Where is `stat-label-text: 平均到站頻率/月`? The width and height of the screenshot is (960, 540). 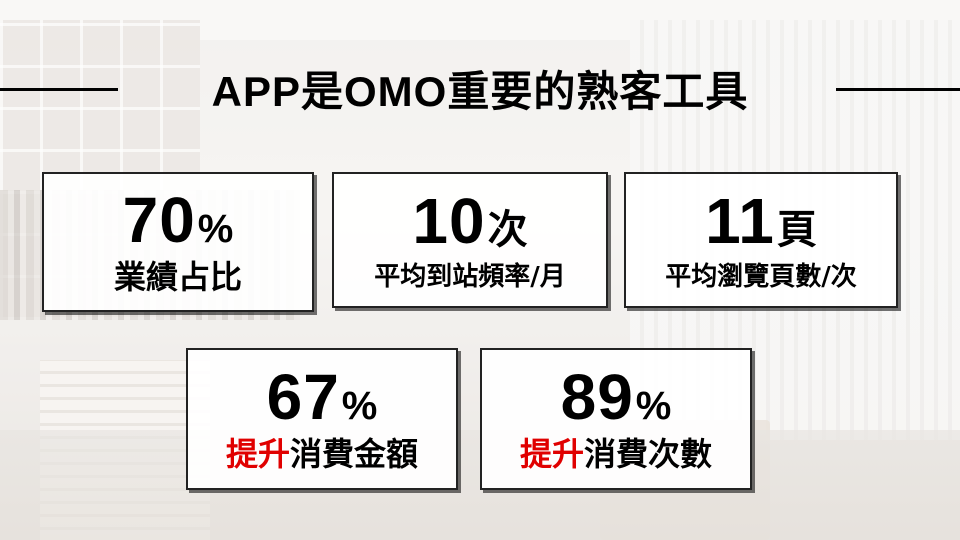 stat-label-text: 平均到站頻率/月 is located at coordinates (470, 276).